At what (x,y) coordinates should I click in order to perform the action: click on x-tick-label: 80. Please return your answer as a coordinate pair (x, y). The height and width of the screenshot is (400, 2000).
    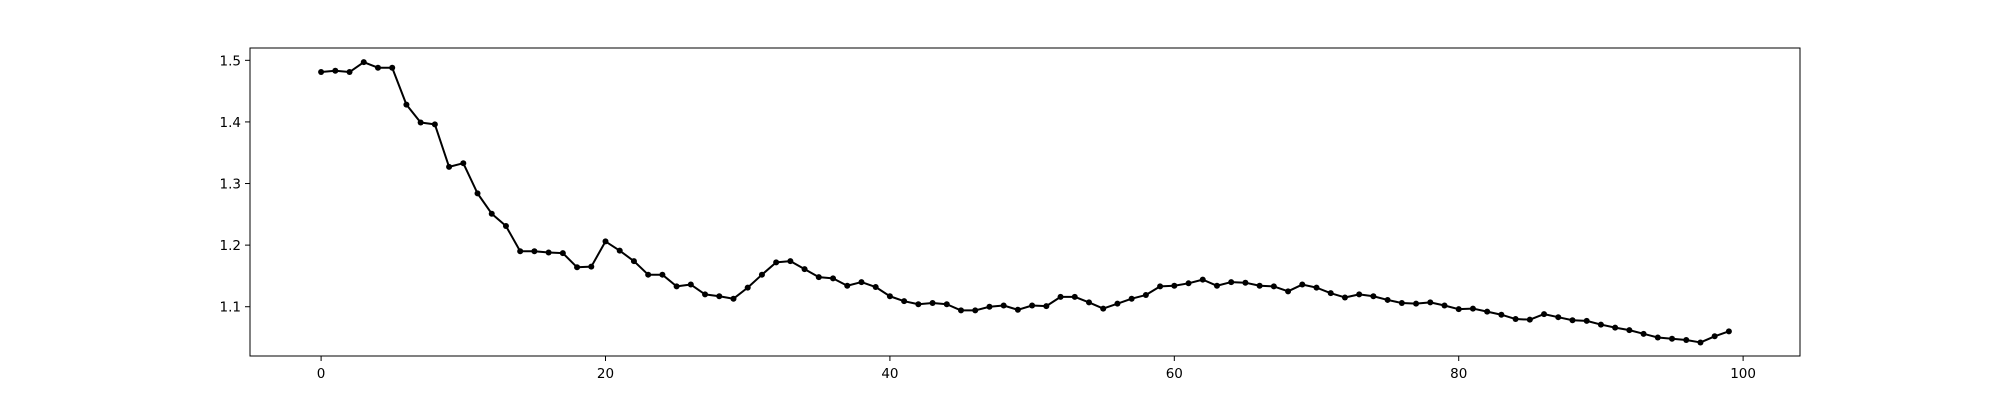
    Looking at the image, I should click on (1458, 374).